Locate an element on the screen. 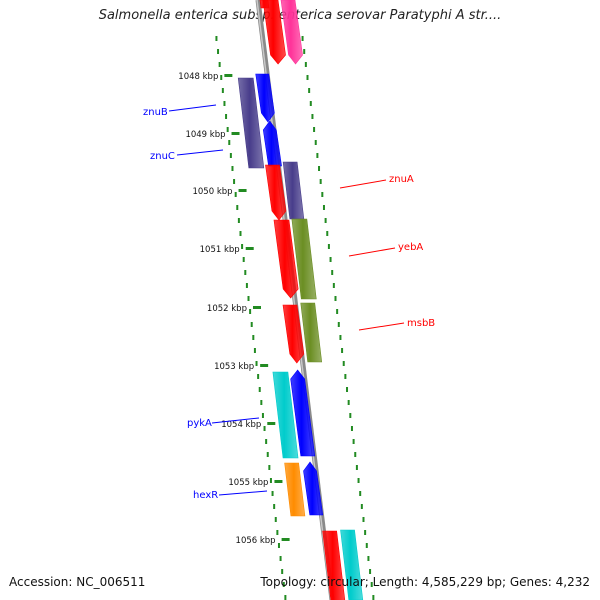  gene-feature-cyan is located at coordinates (285, 415).